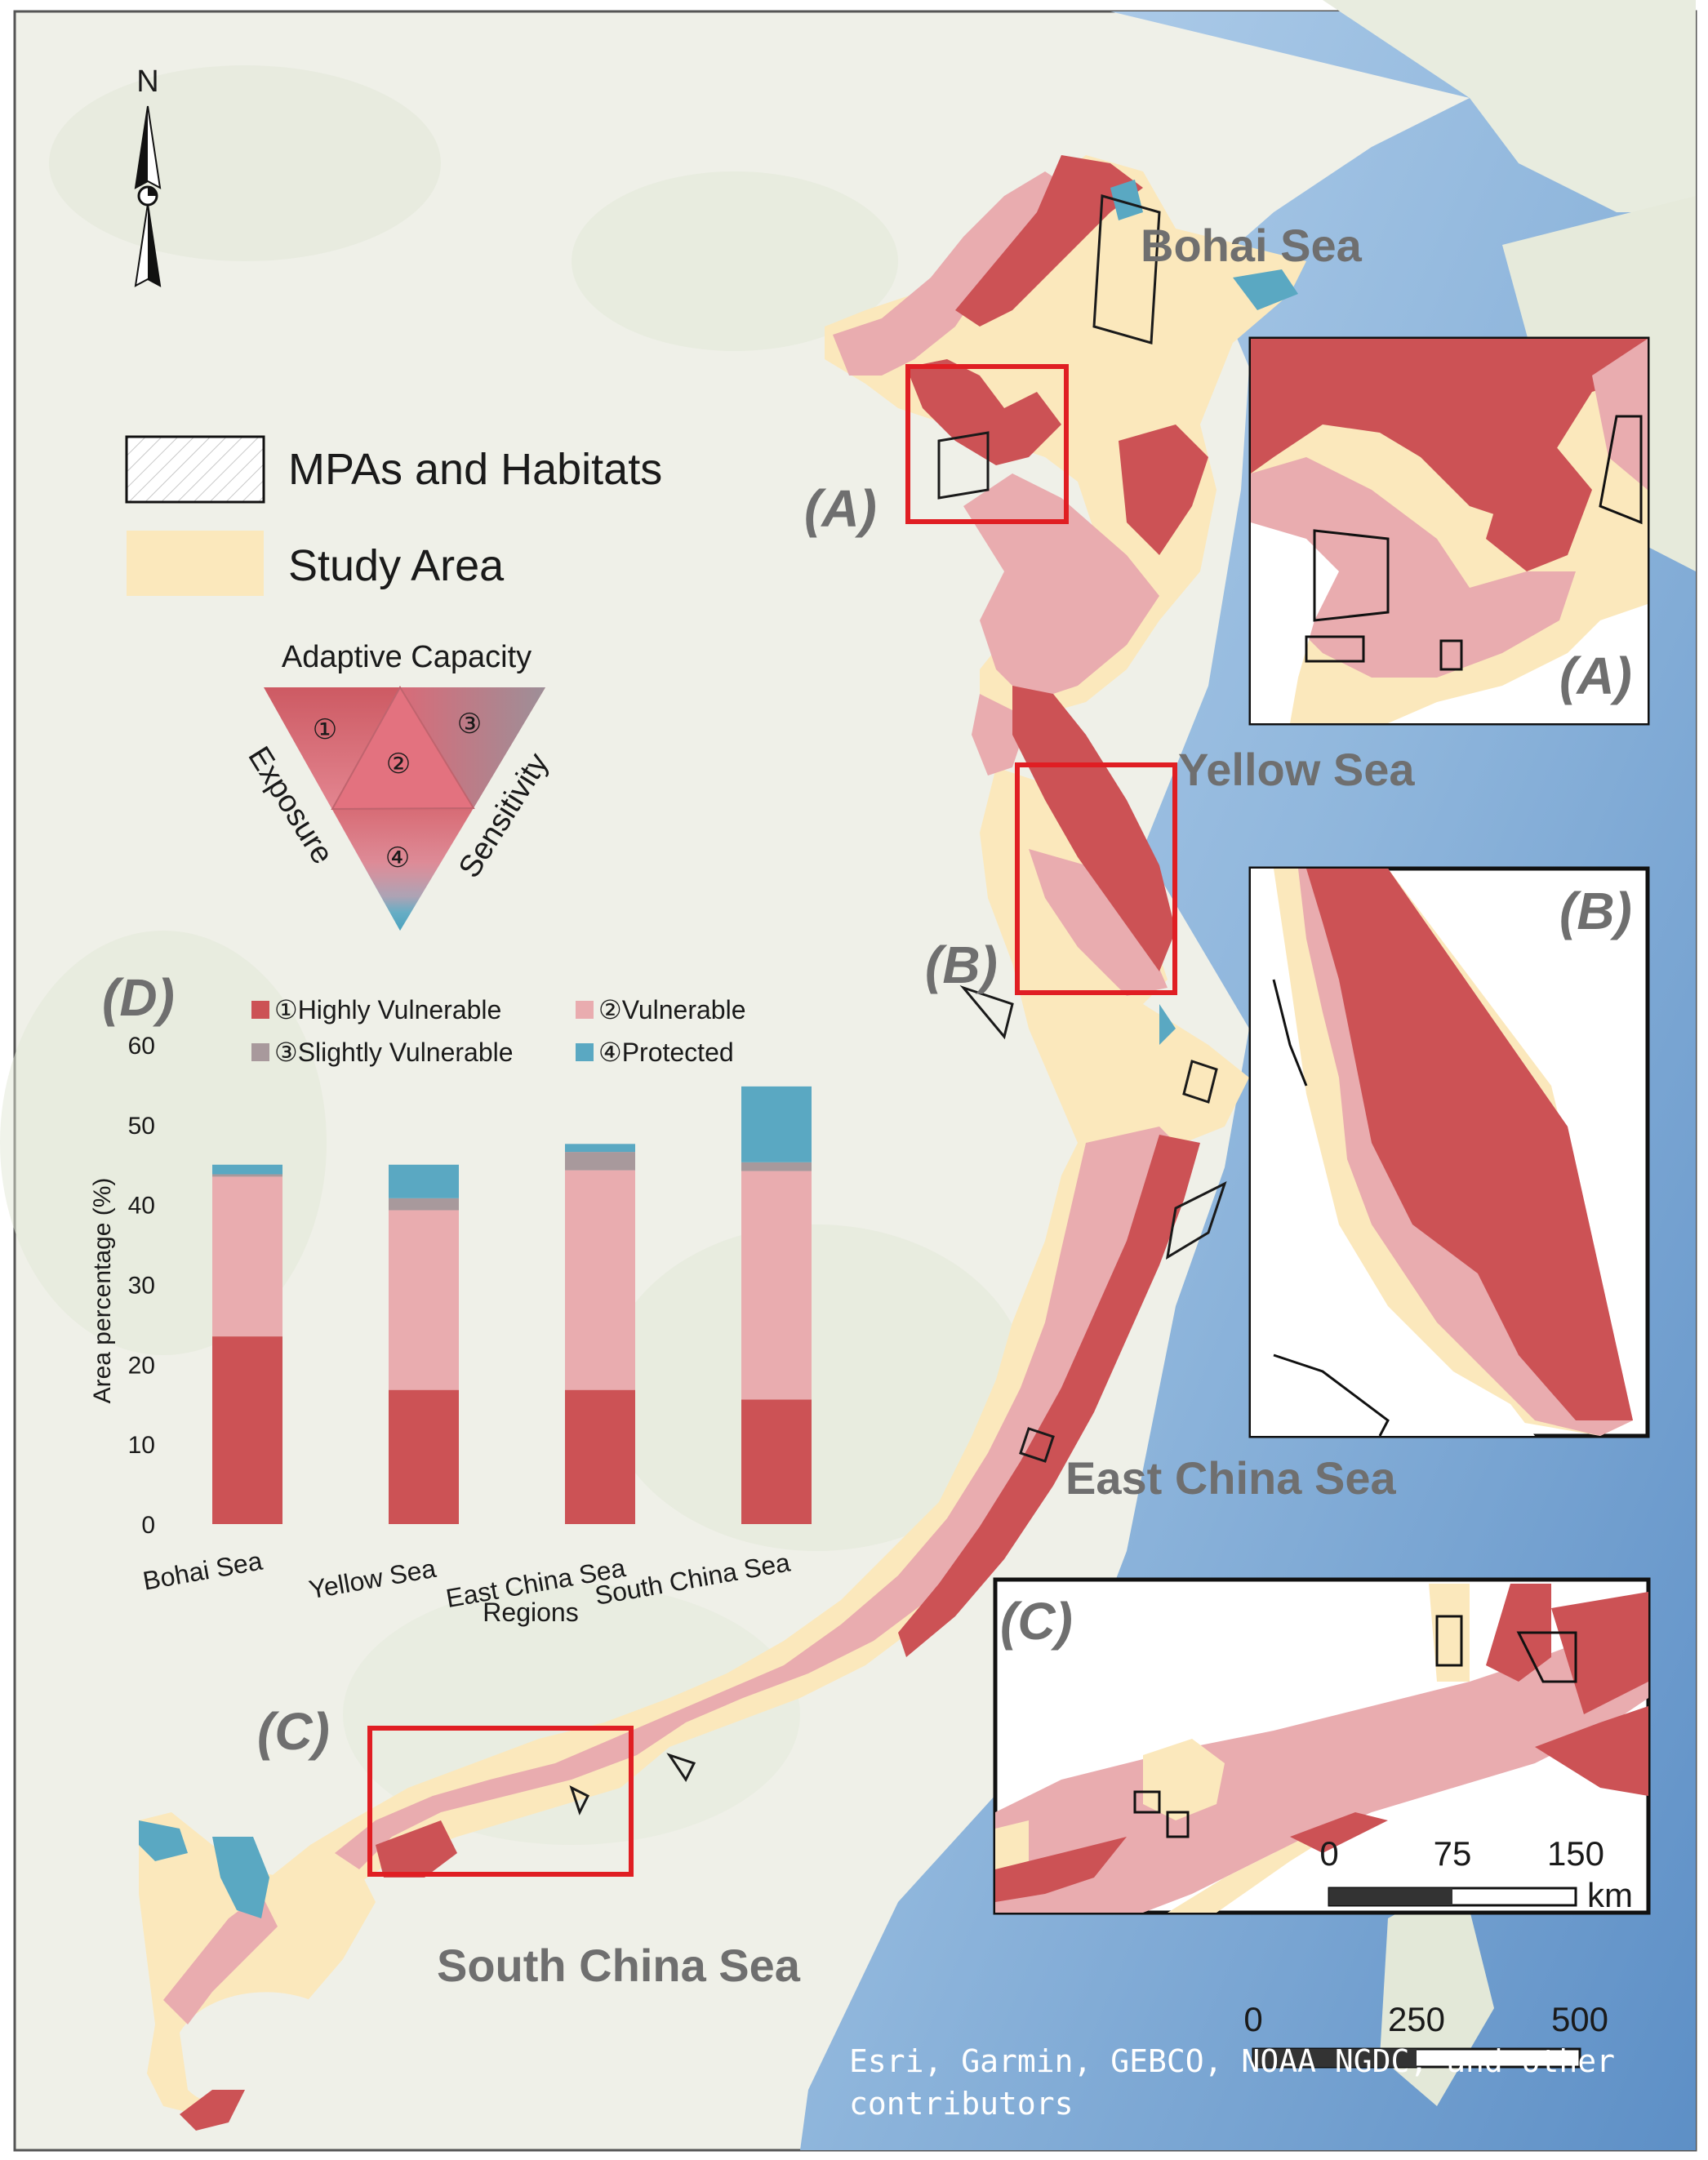 The height and width of the screenshot is (2160, 1708). I want to click on main-scale-bar: 0 250 500, so click(1425, 2035).